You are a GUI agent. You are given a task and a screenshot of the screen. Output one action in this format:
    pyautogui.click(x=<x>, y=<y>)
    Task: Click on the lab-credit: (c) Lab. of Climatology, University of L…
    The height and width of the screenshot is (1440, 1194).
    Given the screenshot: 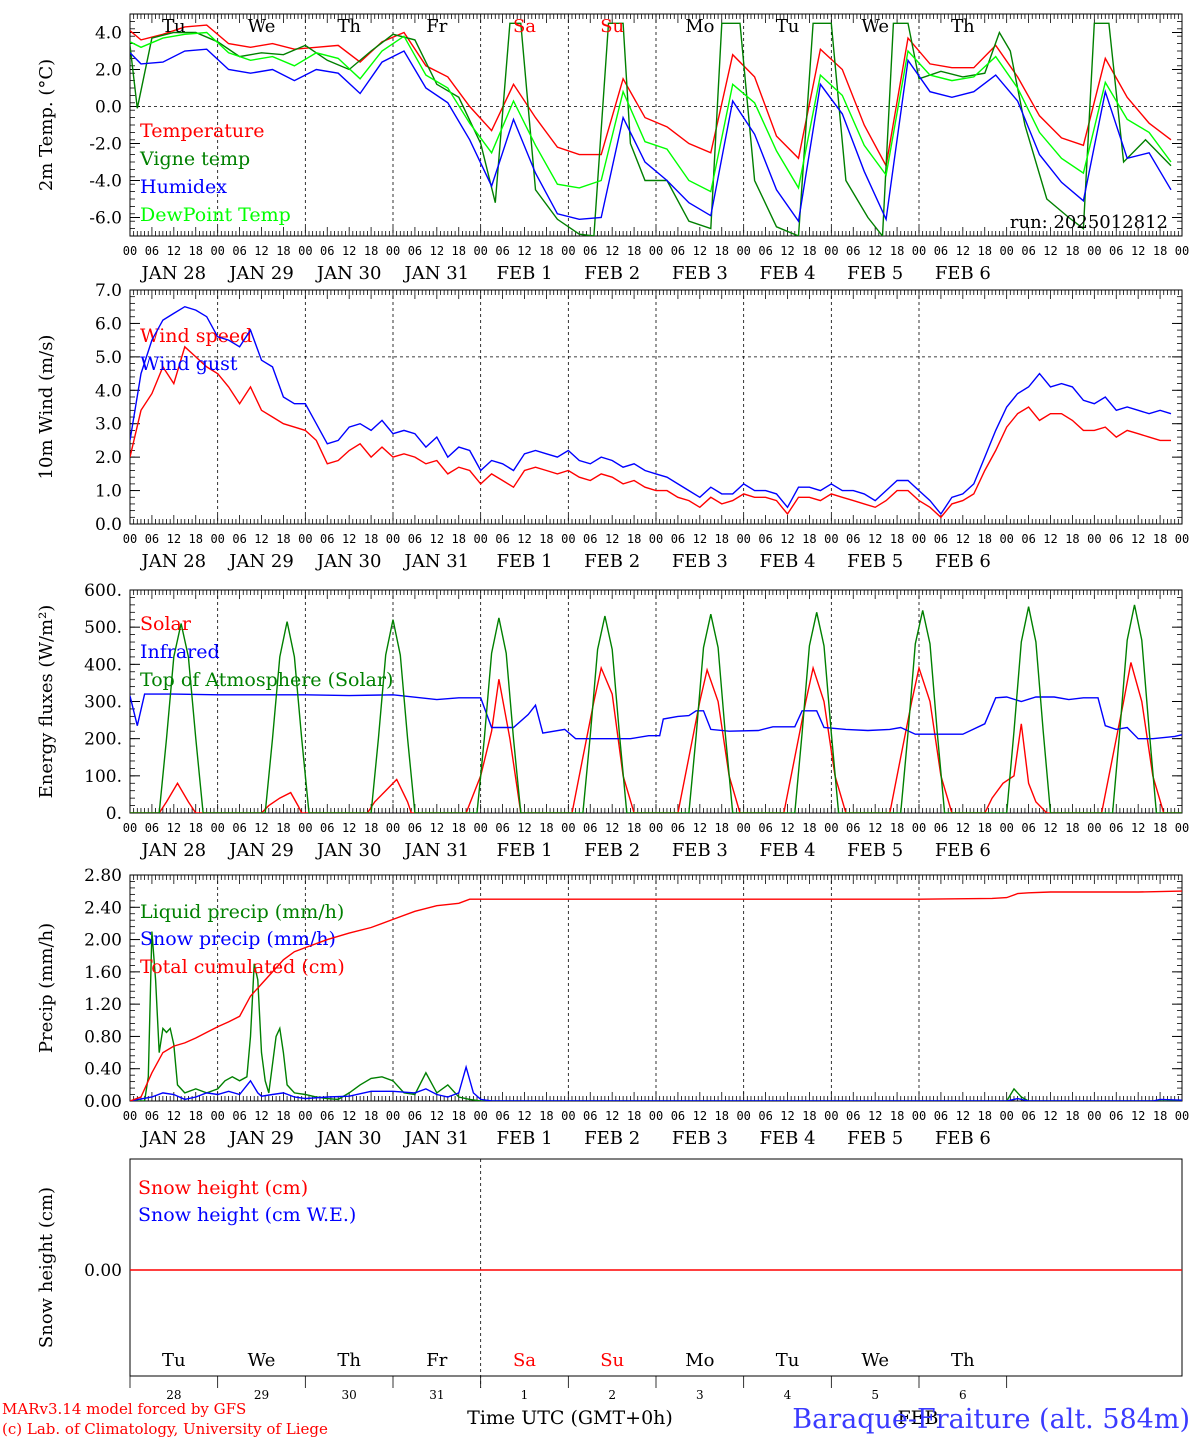 What is the action you would take?
    pyautogui.click(x=165, y=1429)
    